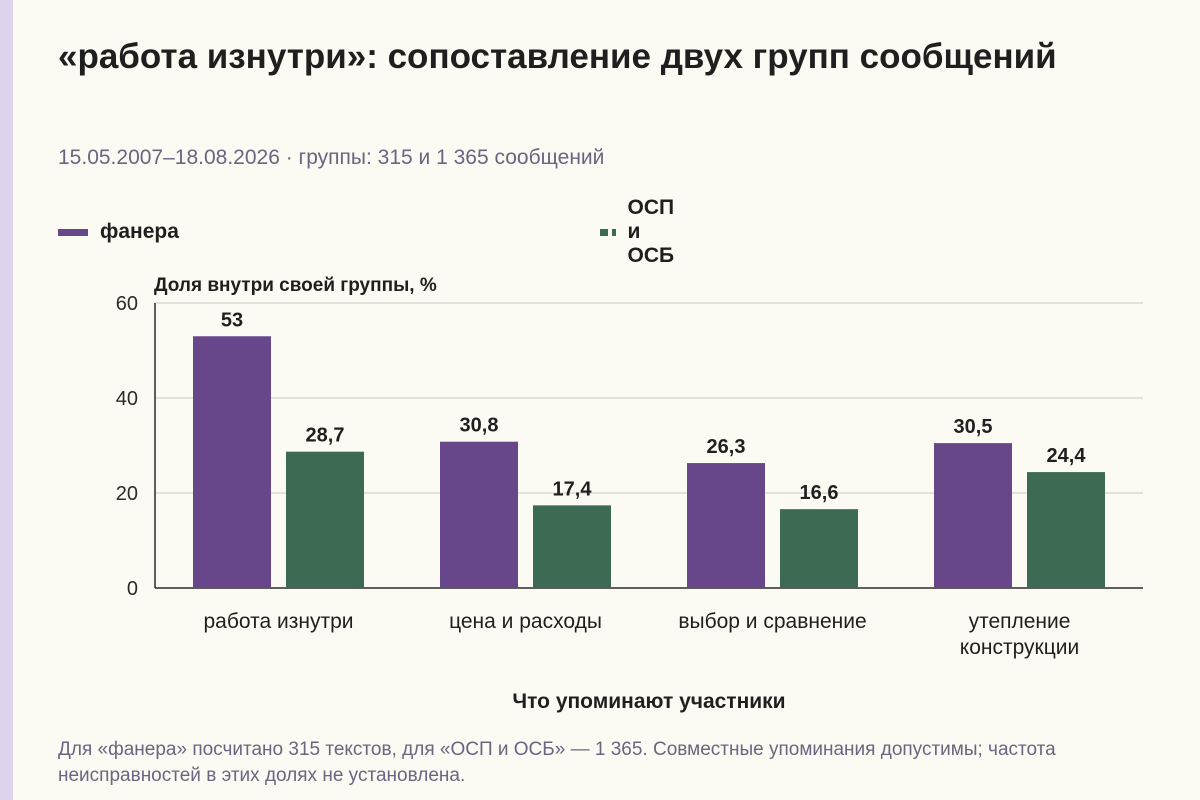 The width and height of the screenshot is (1200, 800). What do you see at coordinates (1019, 647) in the screenshot?
I see `x-tick-label: конструкции` at bounding box center [1019, 647].